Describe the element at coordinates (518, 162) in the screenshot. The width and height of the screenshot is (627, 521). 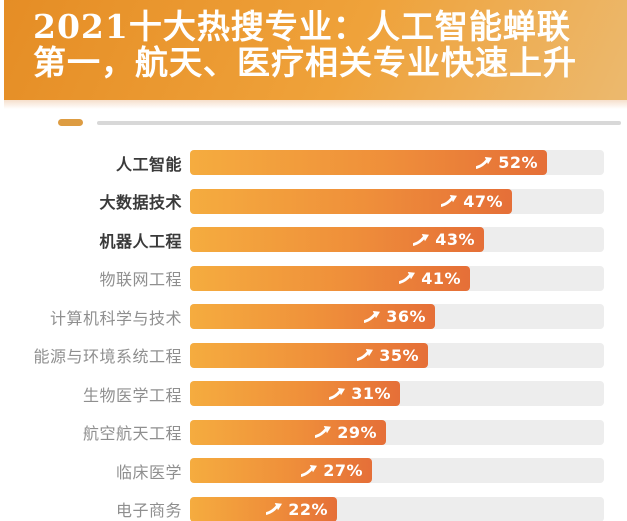
I see `value-label: 52%` at that location.